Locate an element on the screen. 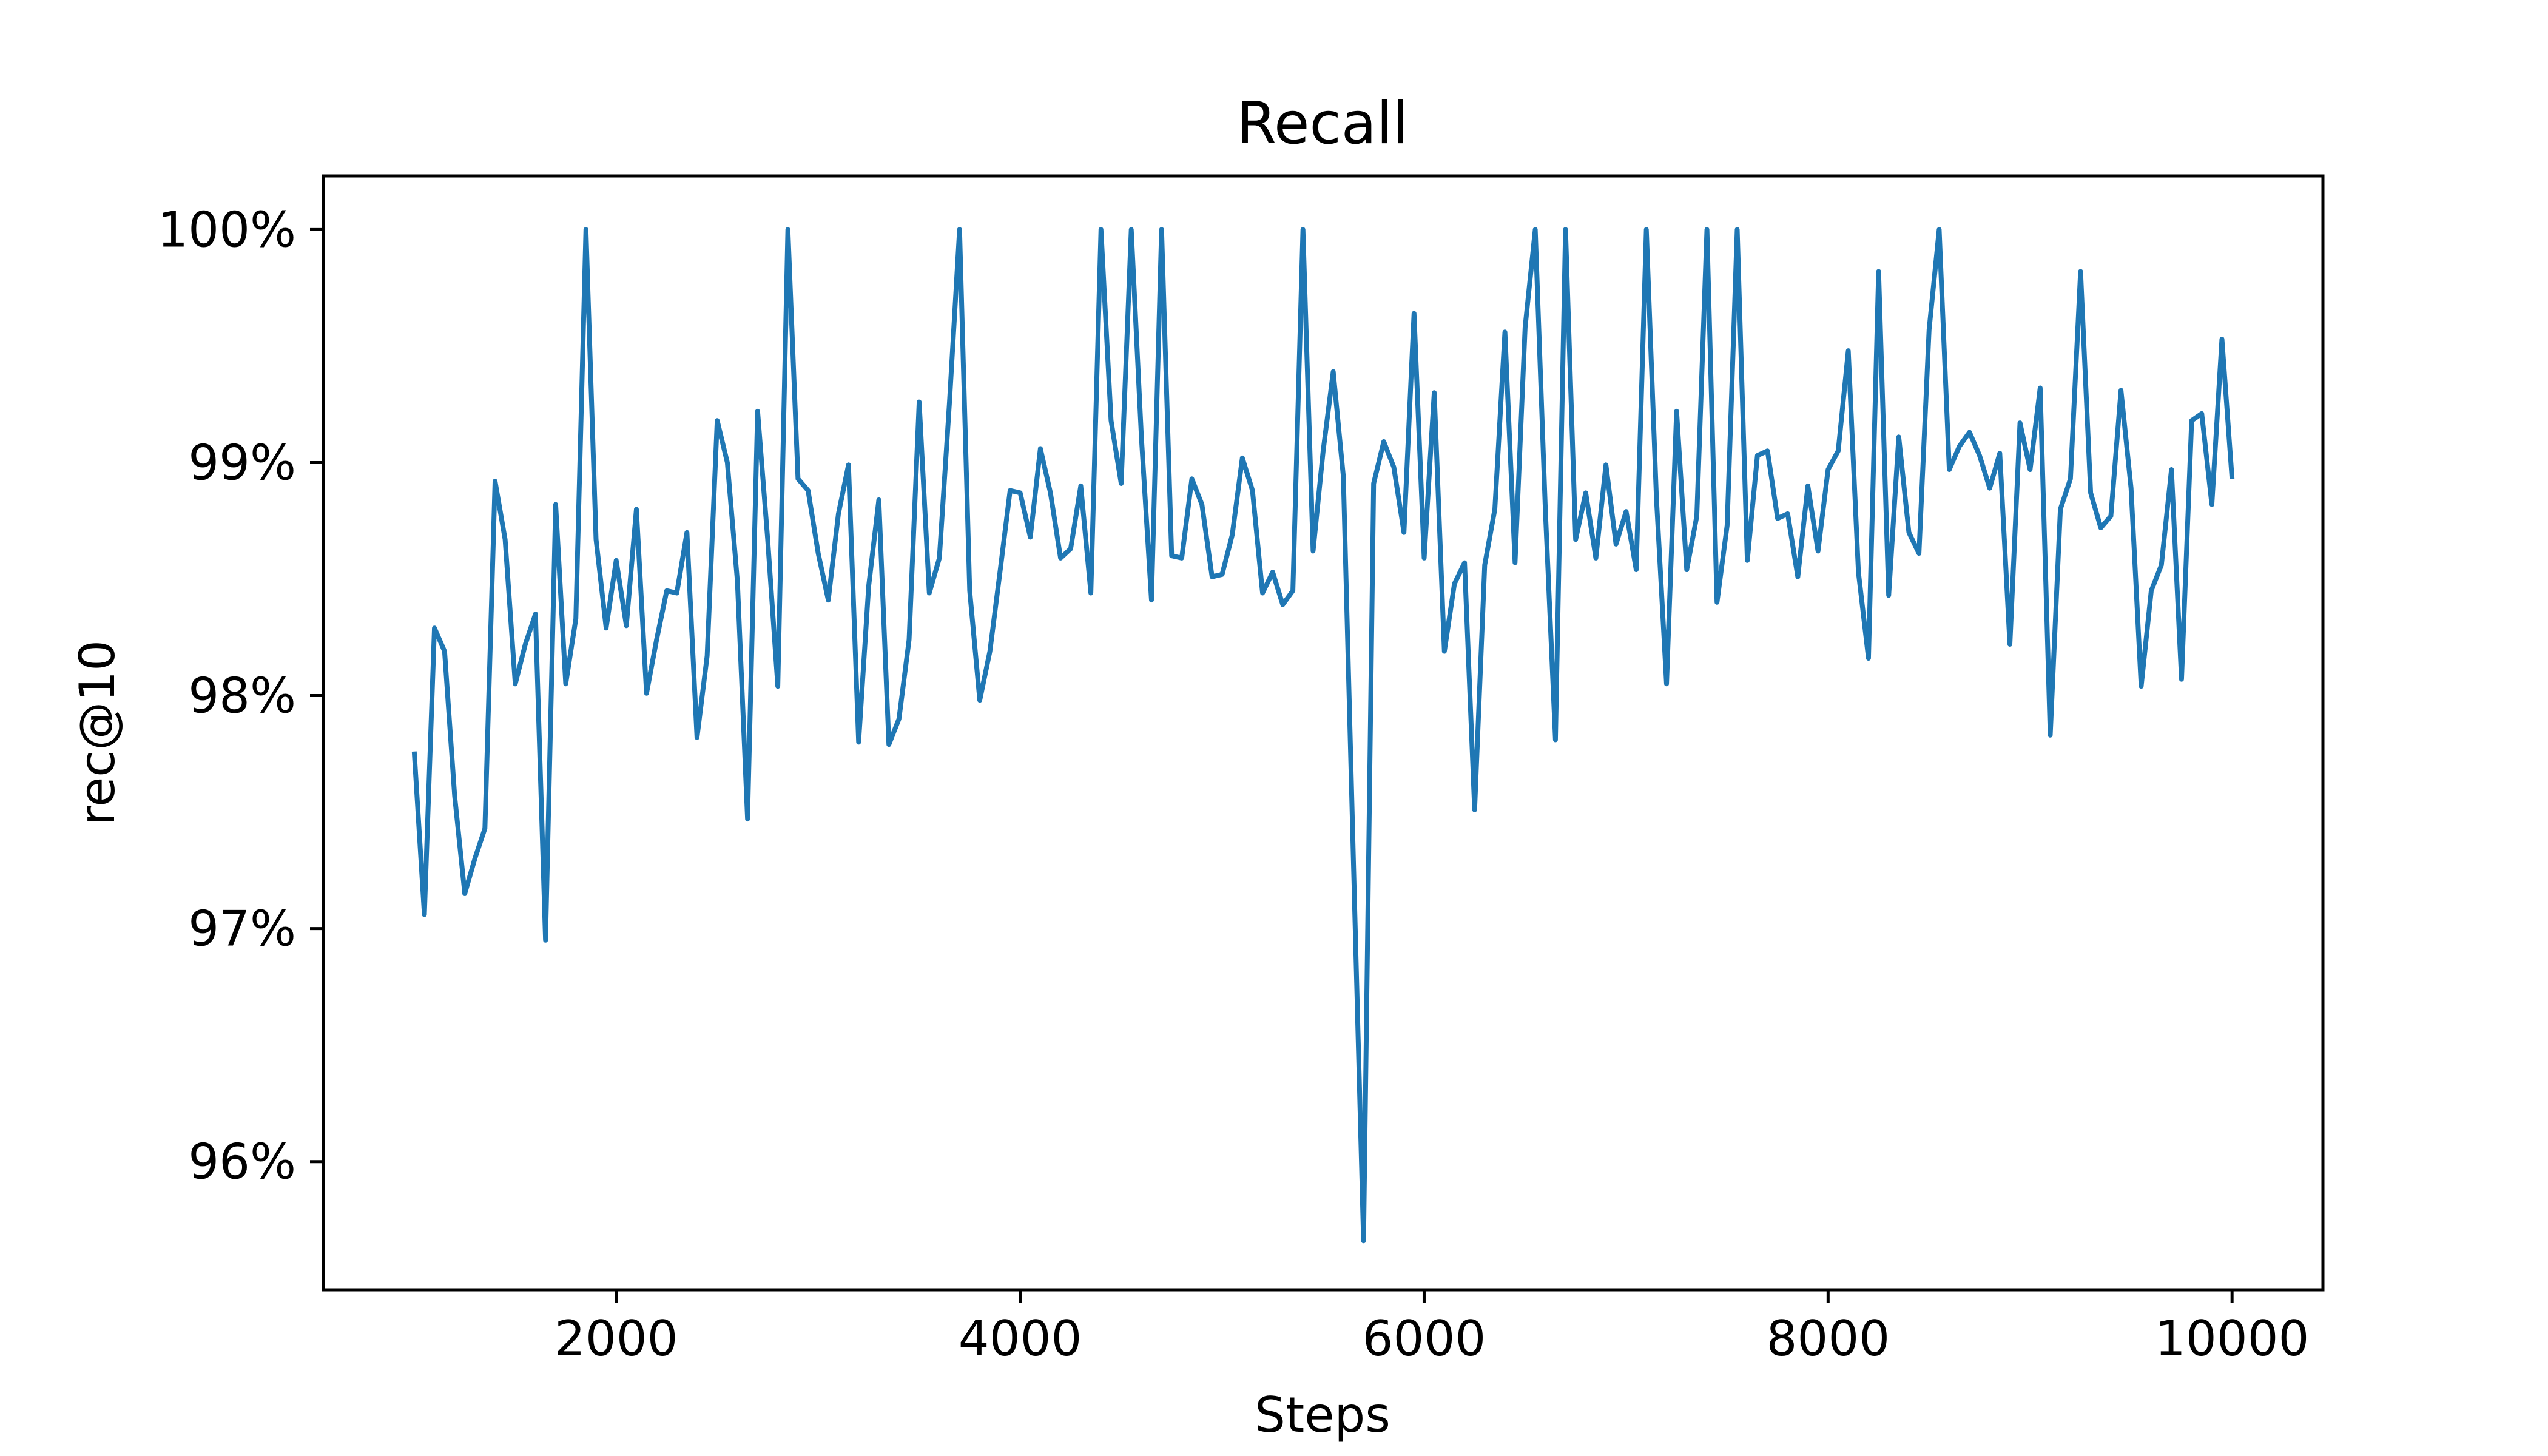 Image resolution: width=2548 pixels, height=1456 pixels. x-tick-label: 10000 is located at coordinates (2232, 1338).